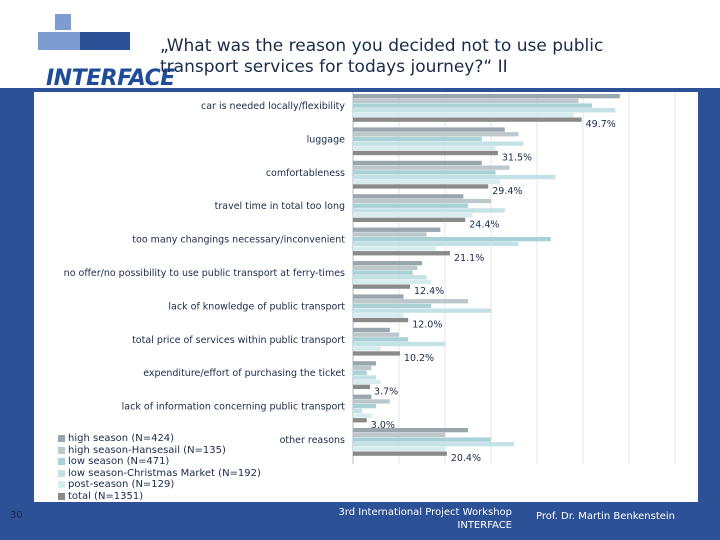  I want to click on page-number: 30, so click(16, 515).